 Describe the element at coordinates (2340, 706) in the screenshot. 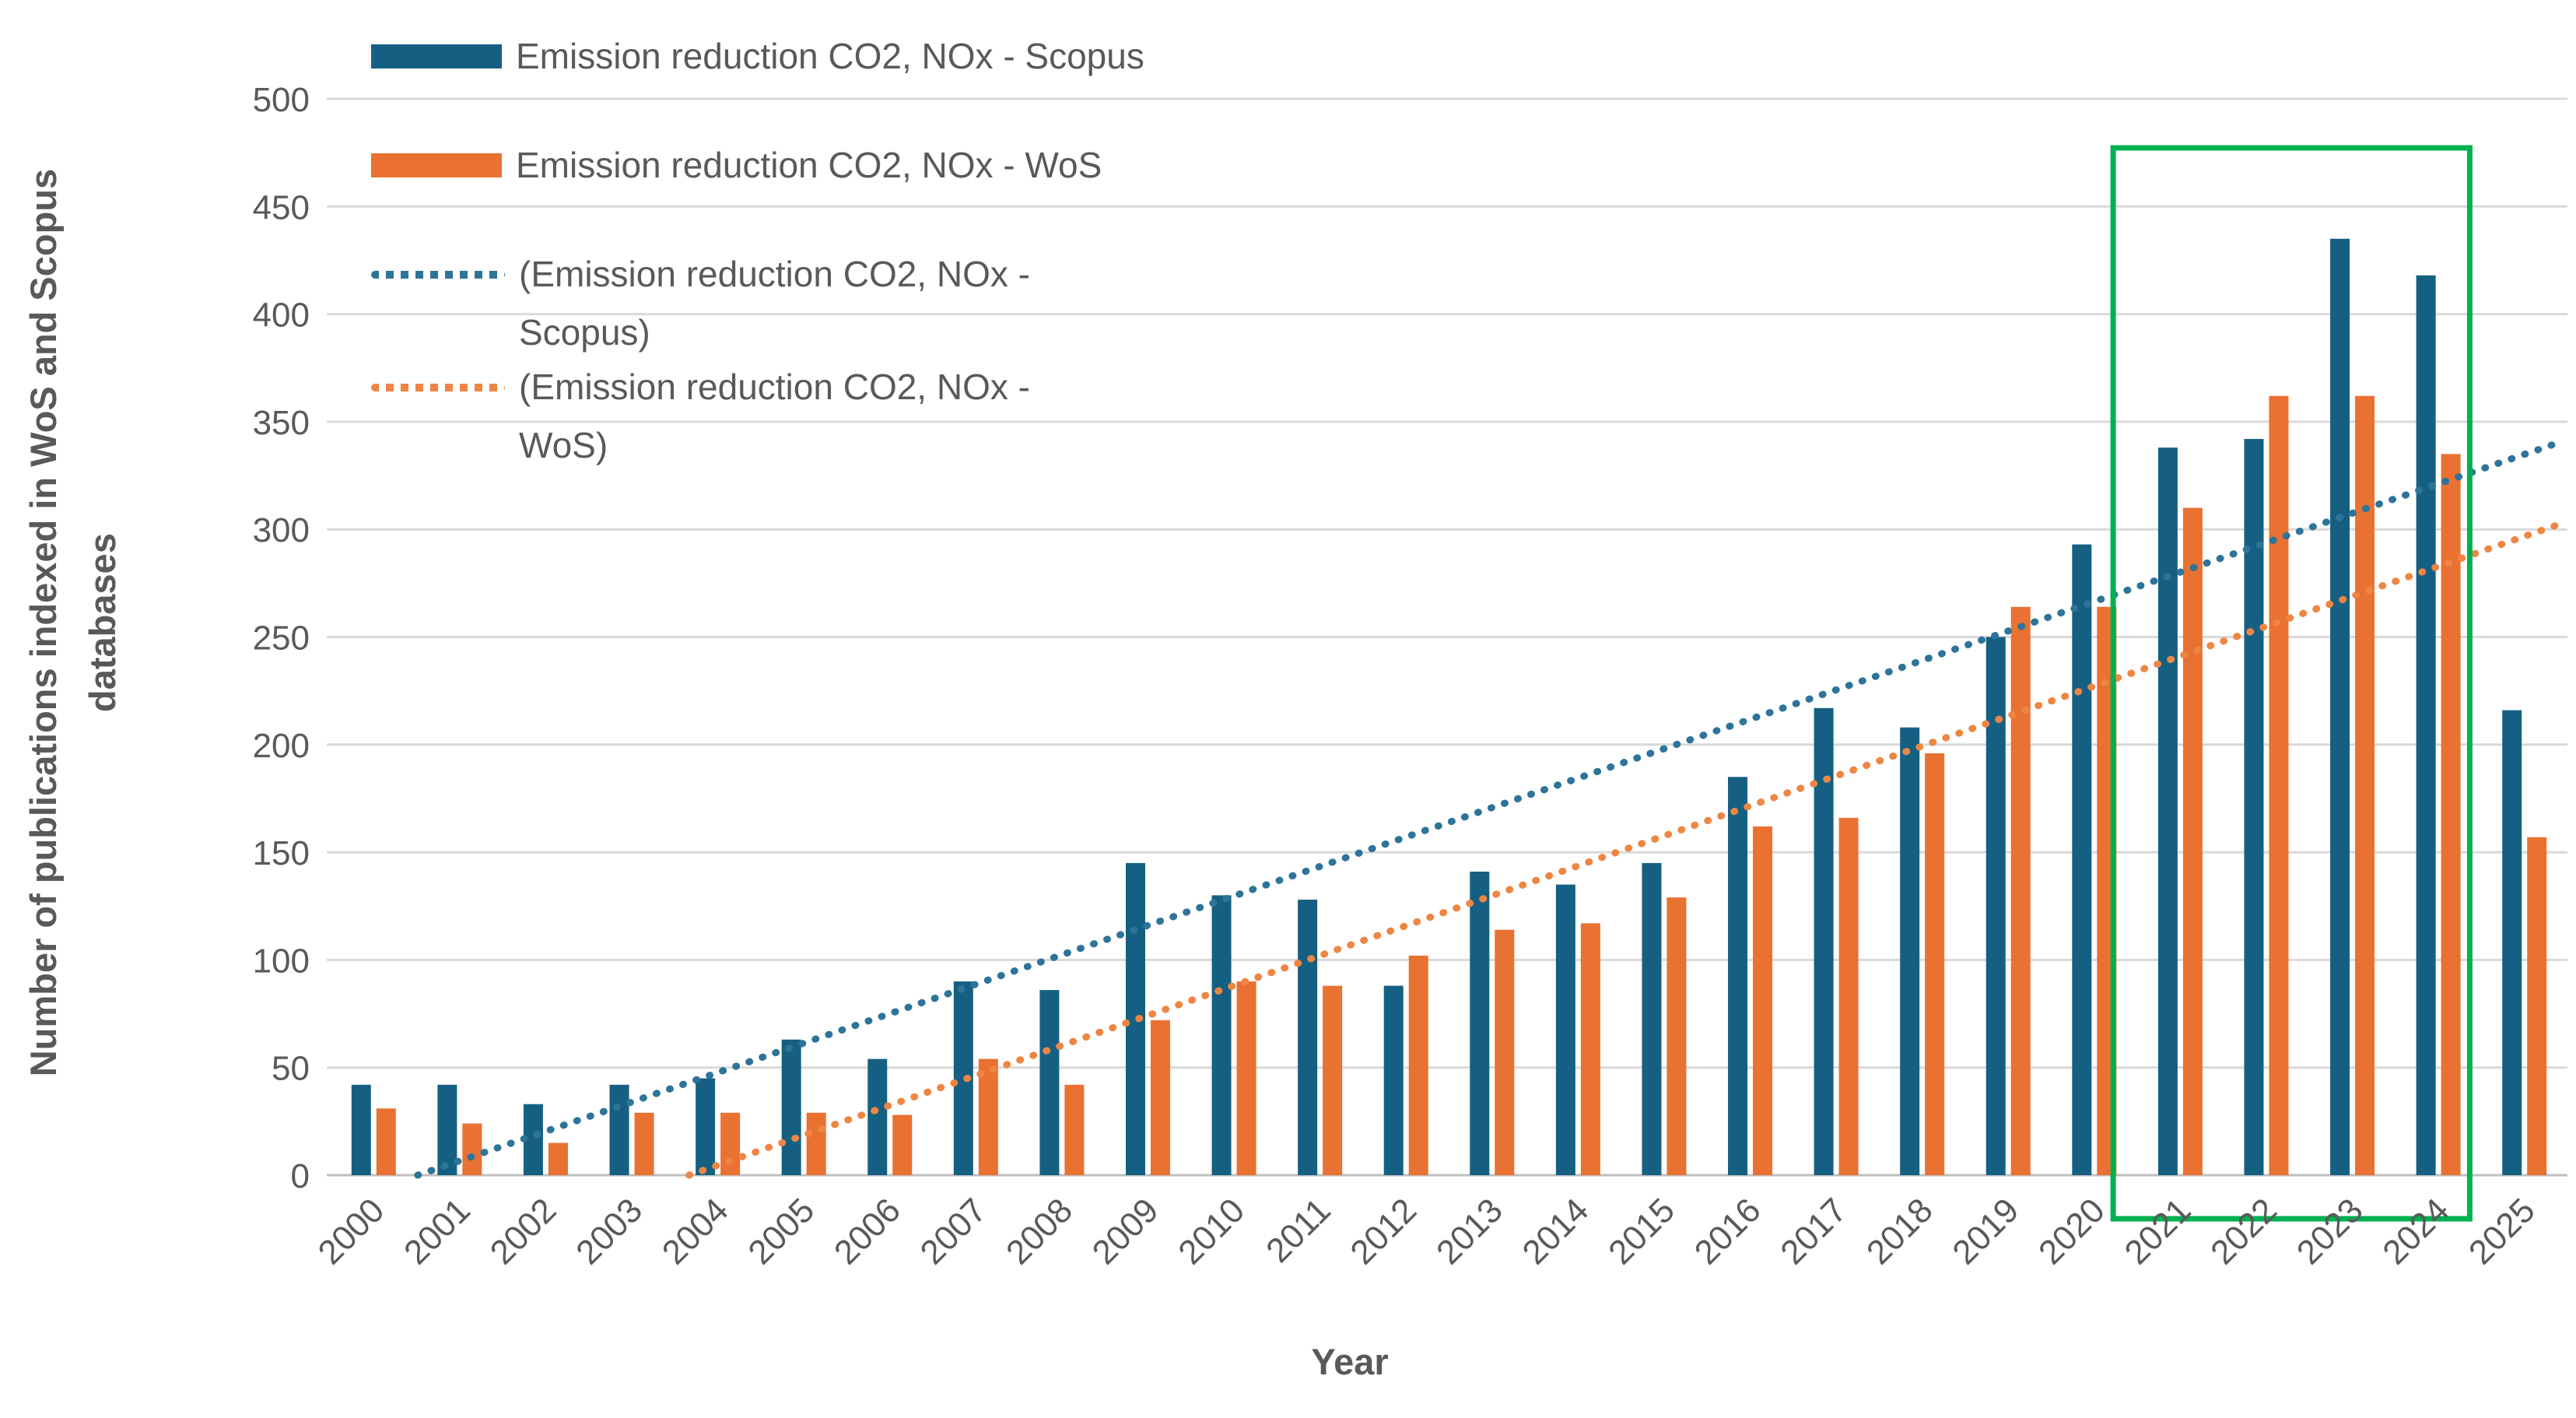

I see `bar-scopus-2023` at that location.